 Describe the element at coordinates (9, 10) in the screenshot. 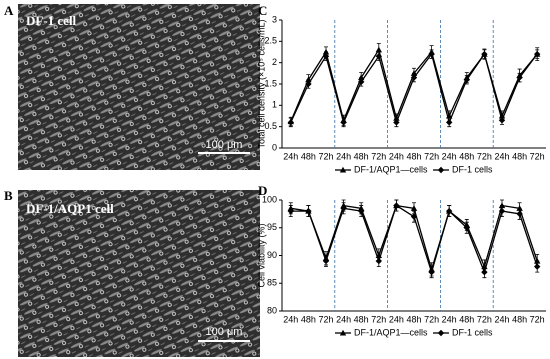

I see `panel-letter: A` at that location.